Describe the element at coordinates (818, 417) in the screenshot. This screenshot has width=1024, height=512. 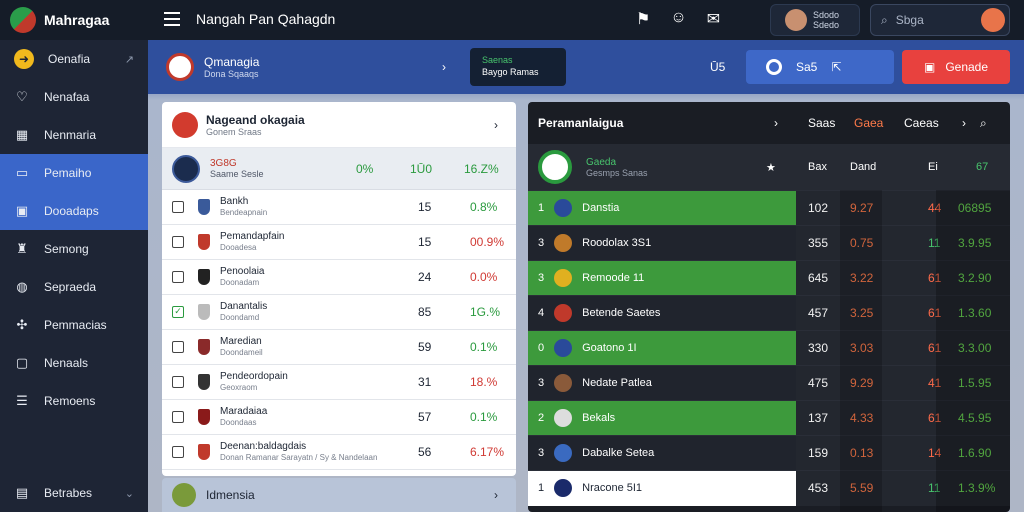
I see `row-c1: 137` at that location.